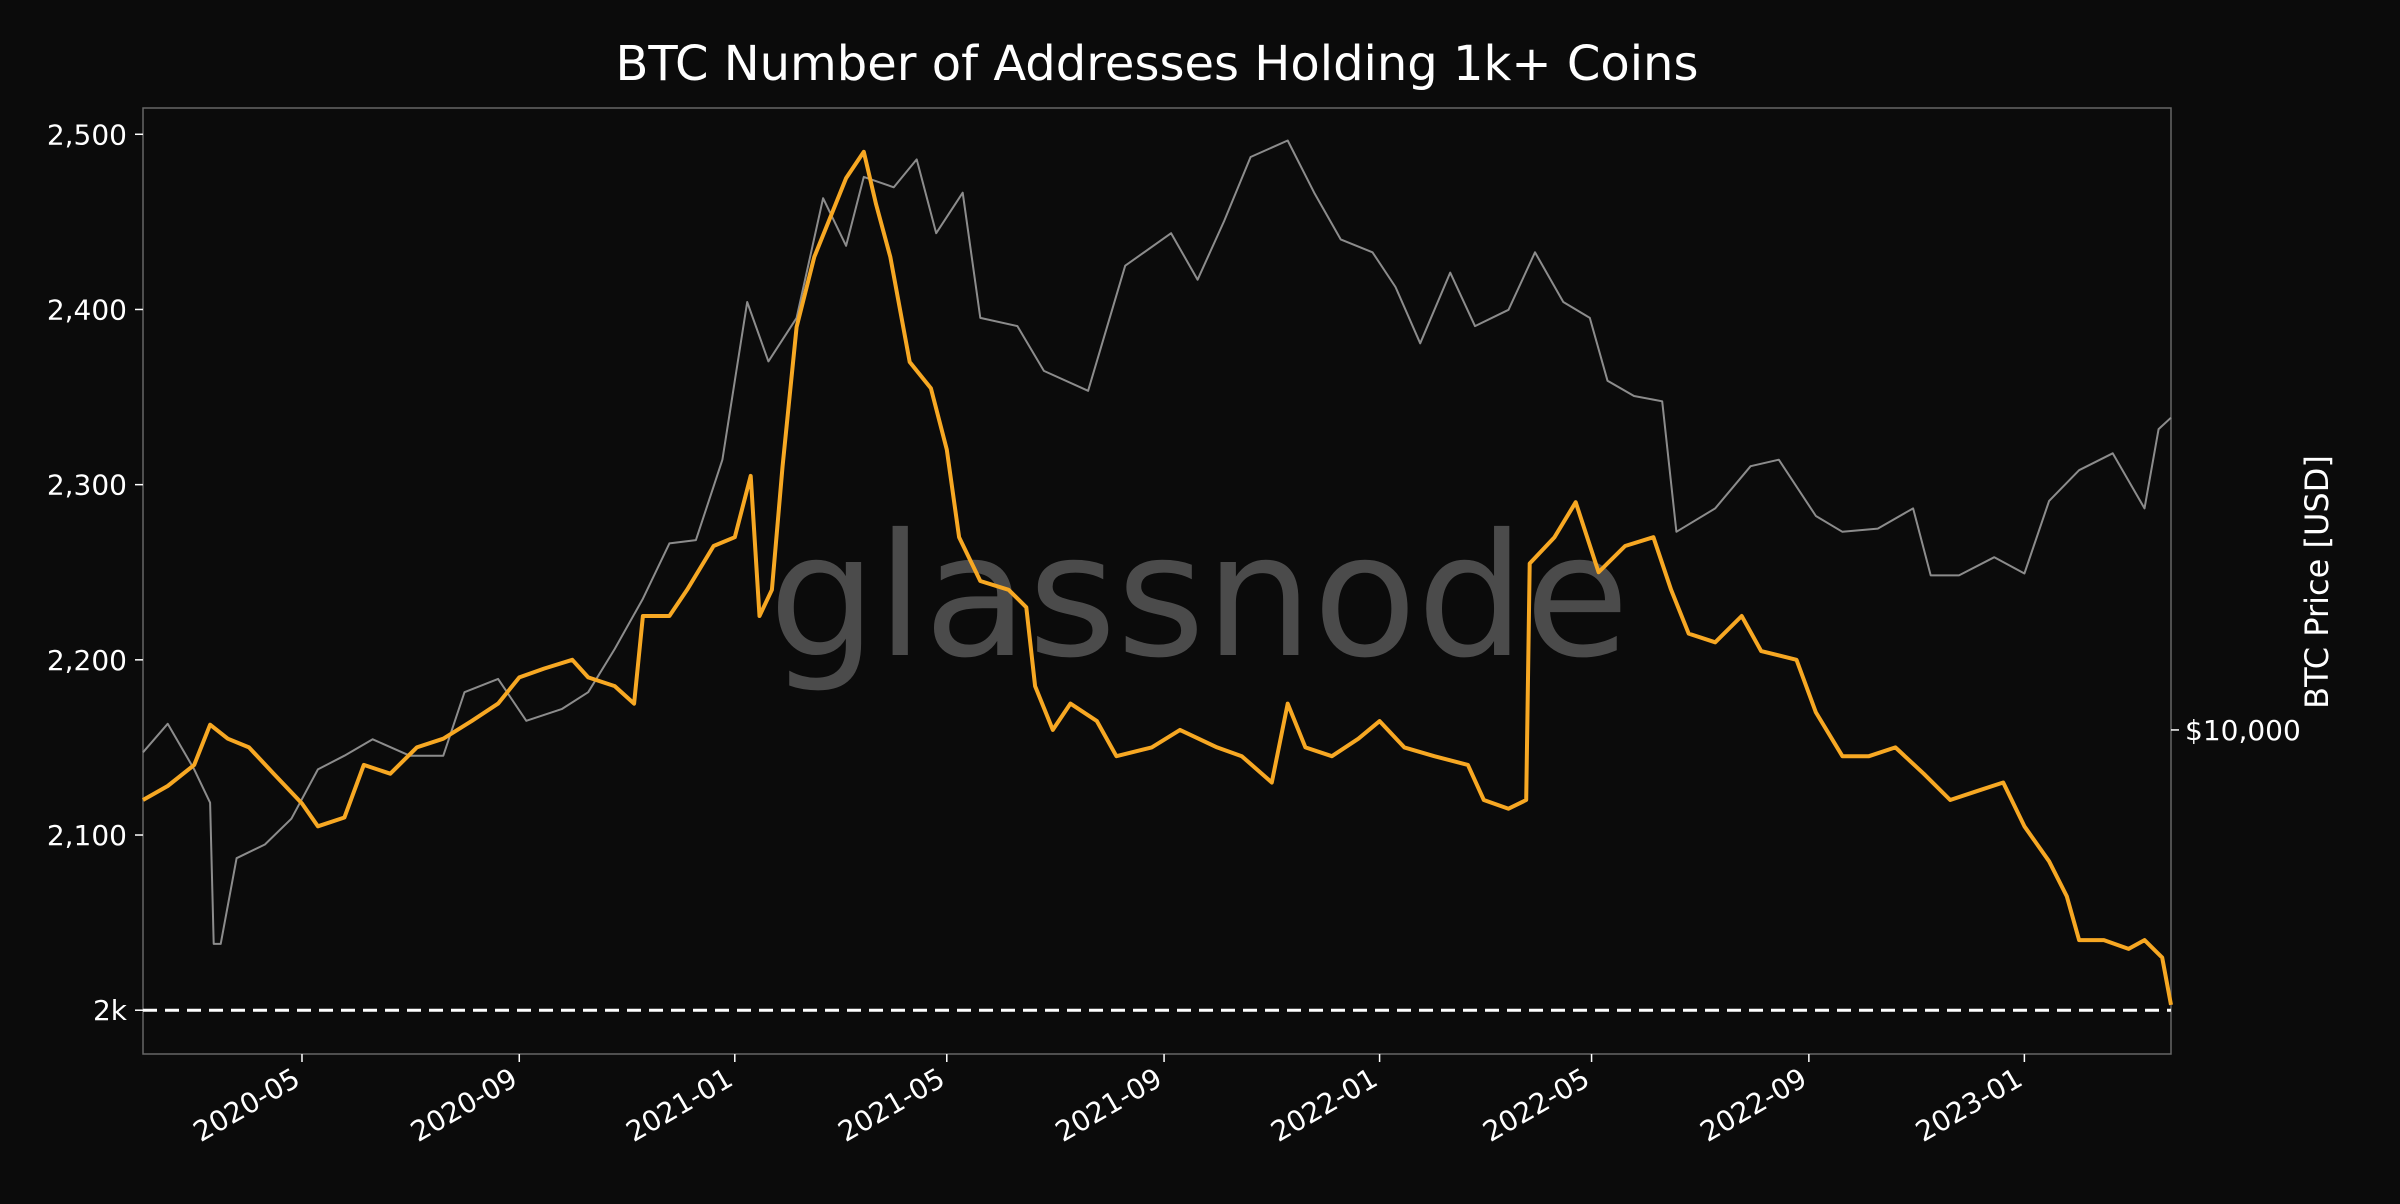 This screenshot has height=1204, width=2400. Describe the element at coordinates (87, 134) in the screenshot. I see `y-tick-label: 2,500` at that location.